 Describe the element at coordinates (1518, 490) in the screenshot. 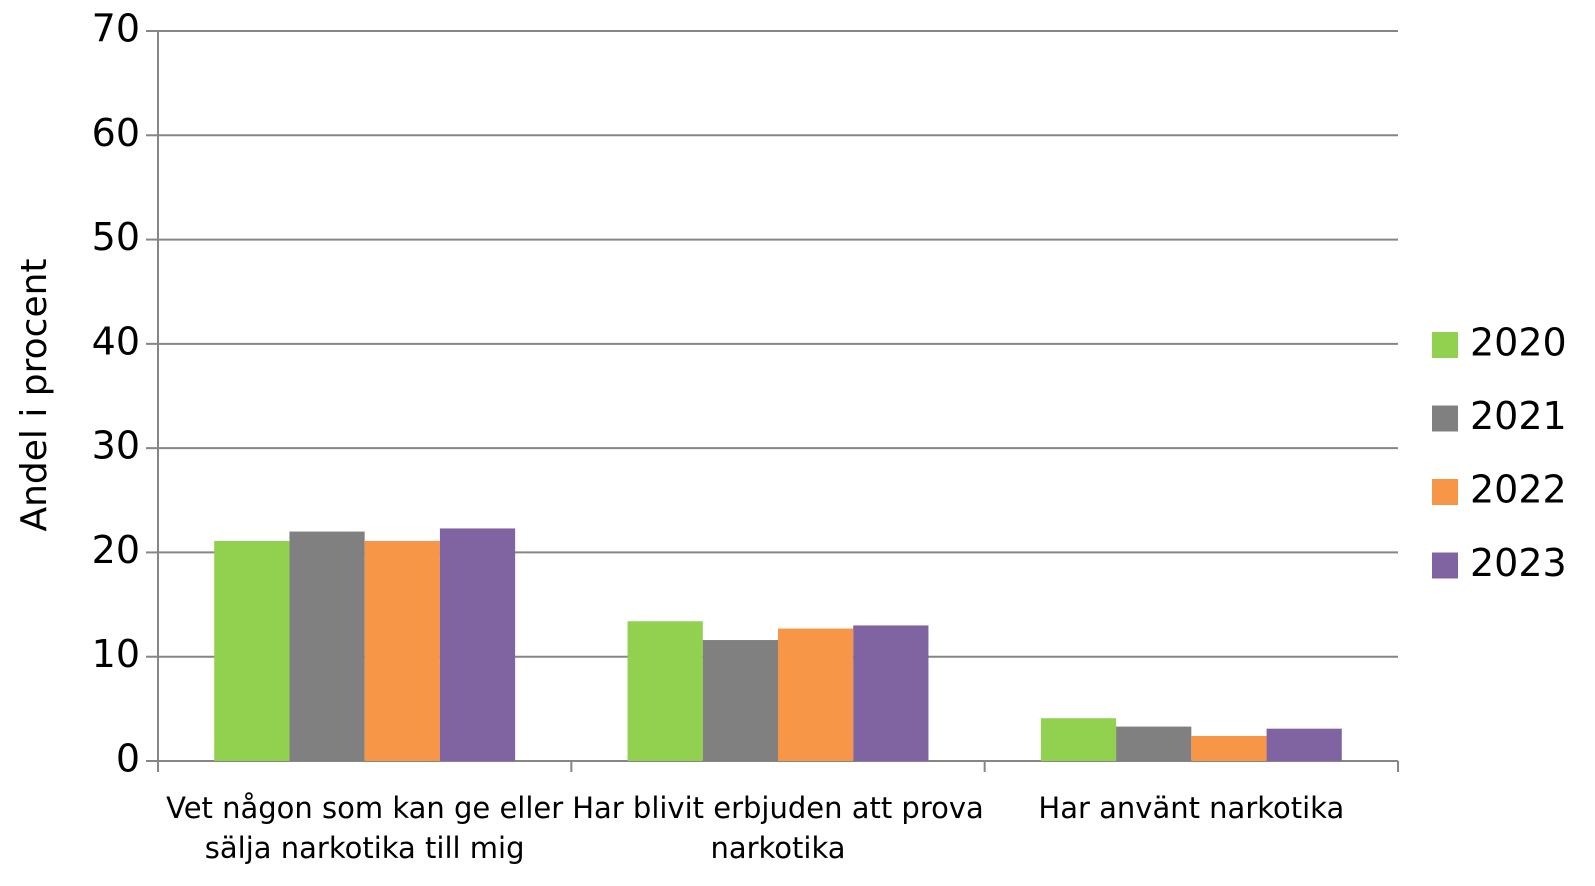

I see `legend-label: 2022` at that location.